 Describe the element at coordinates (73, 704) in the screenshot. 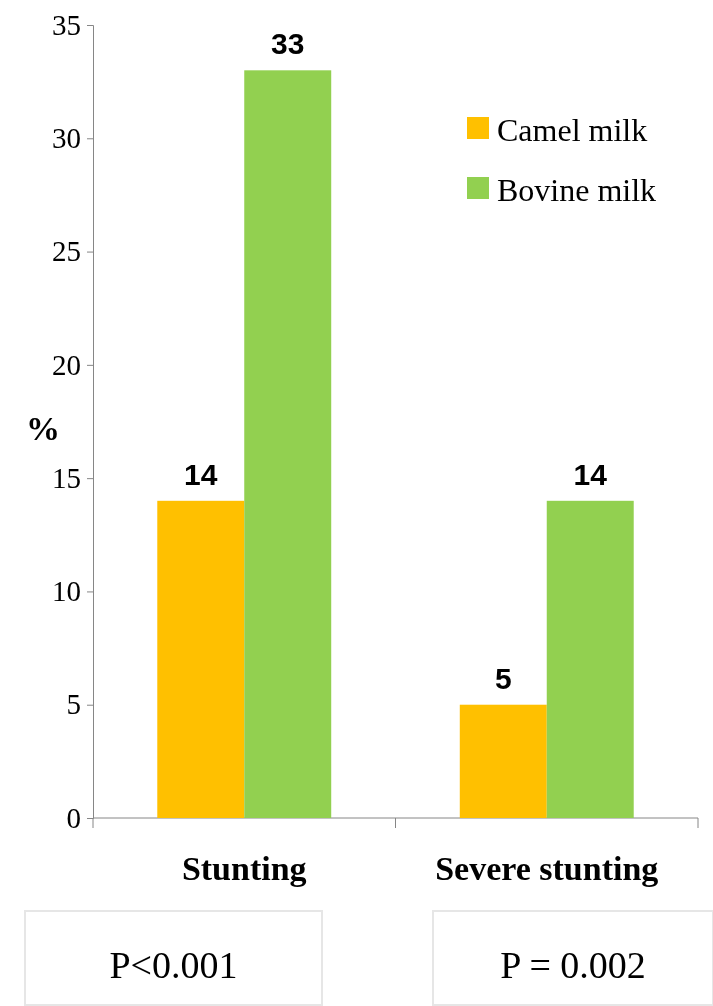

I see `y-tick-label: 5` at that location.